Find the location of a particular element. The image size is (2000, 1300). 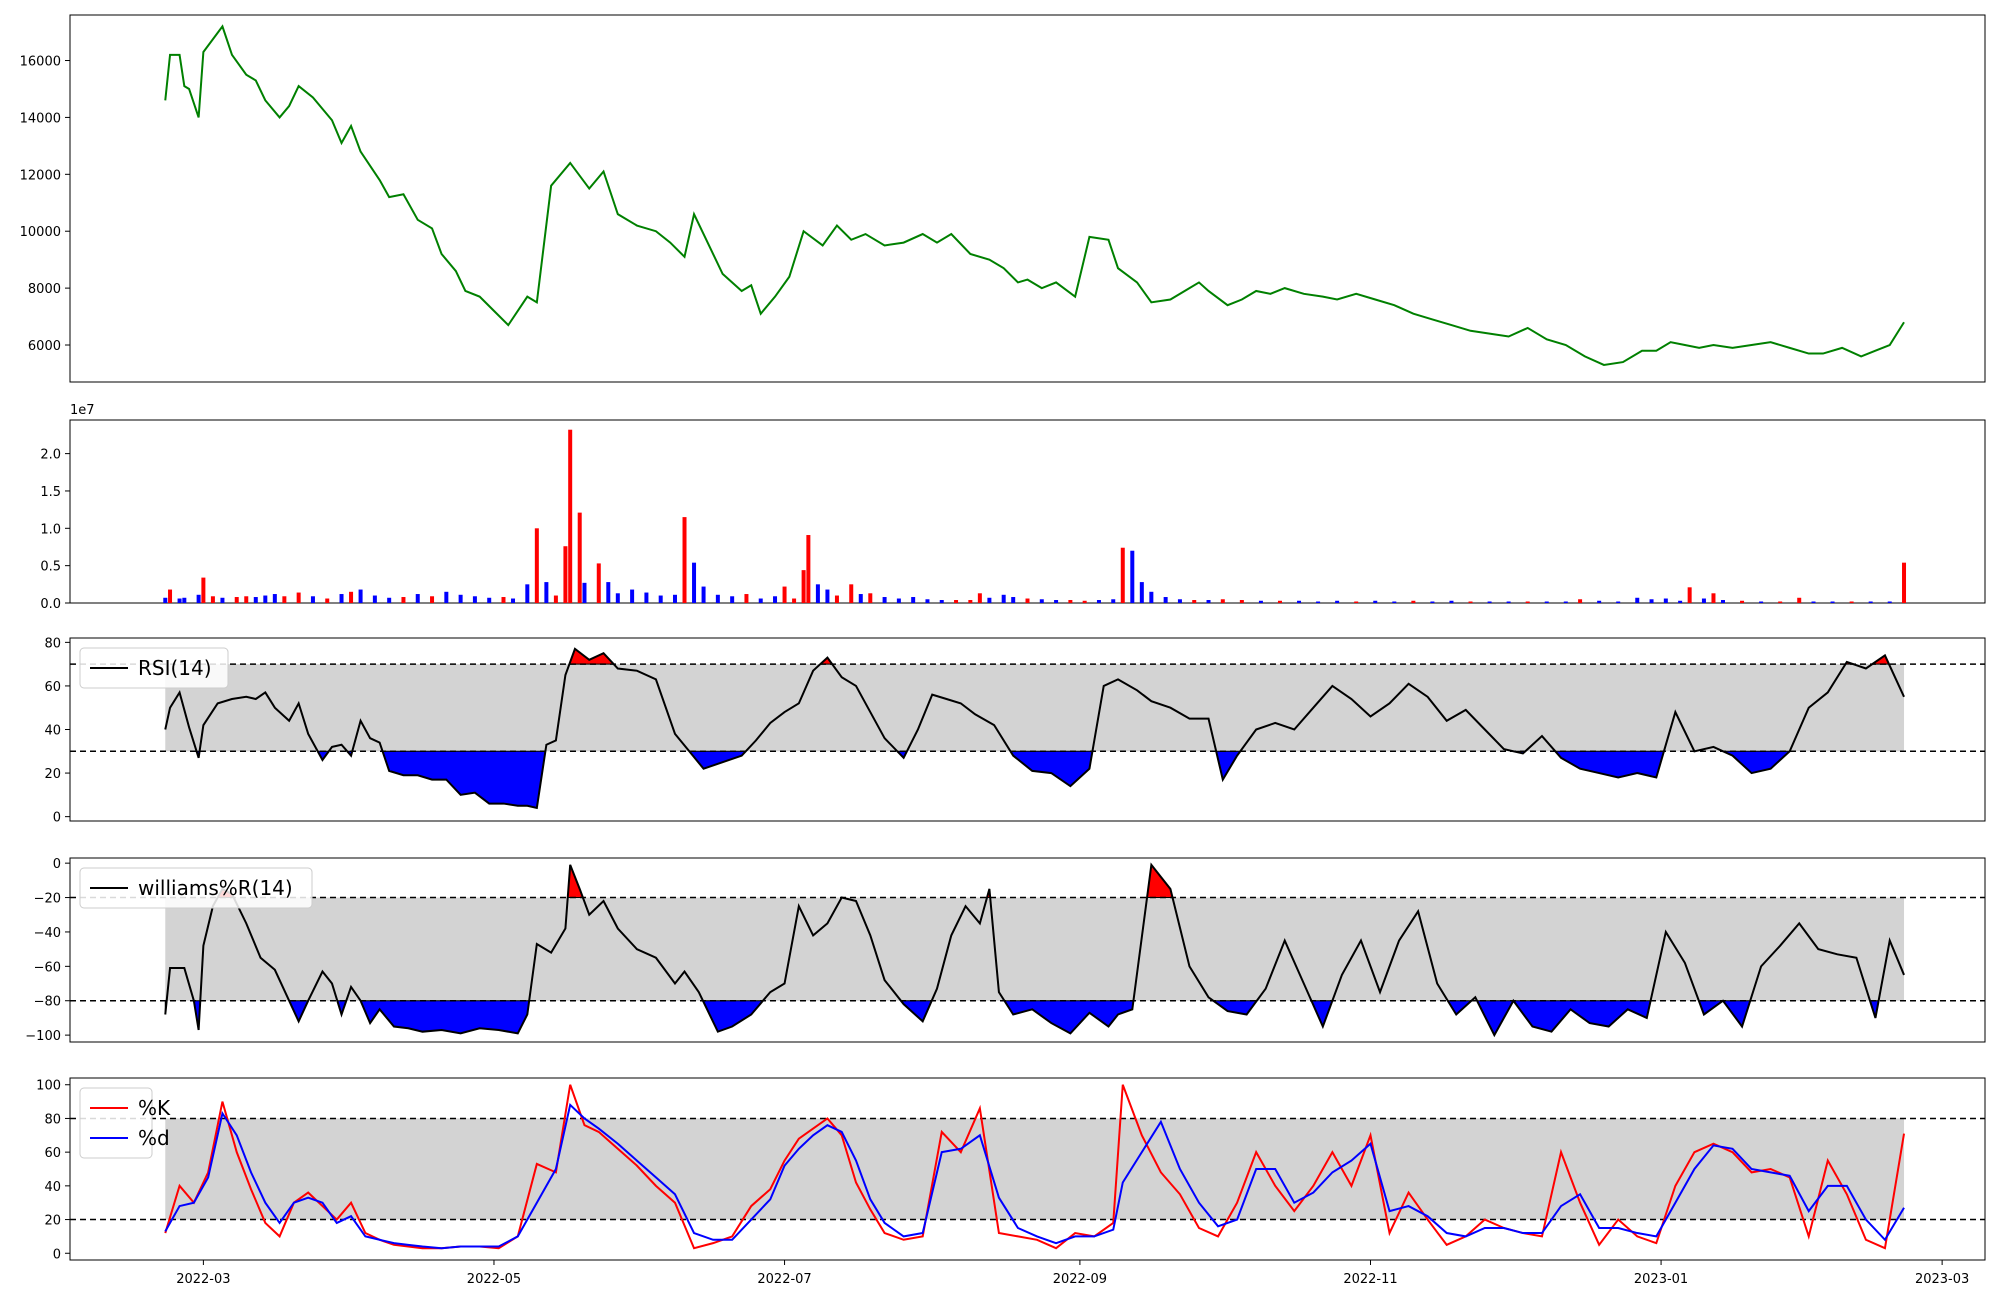

rsi-panel: 0 20 40 60 80 RSI(14) is located at coordinates (1015, 731).